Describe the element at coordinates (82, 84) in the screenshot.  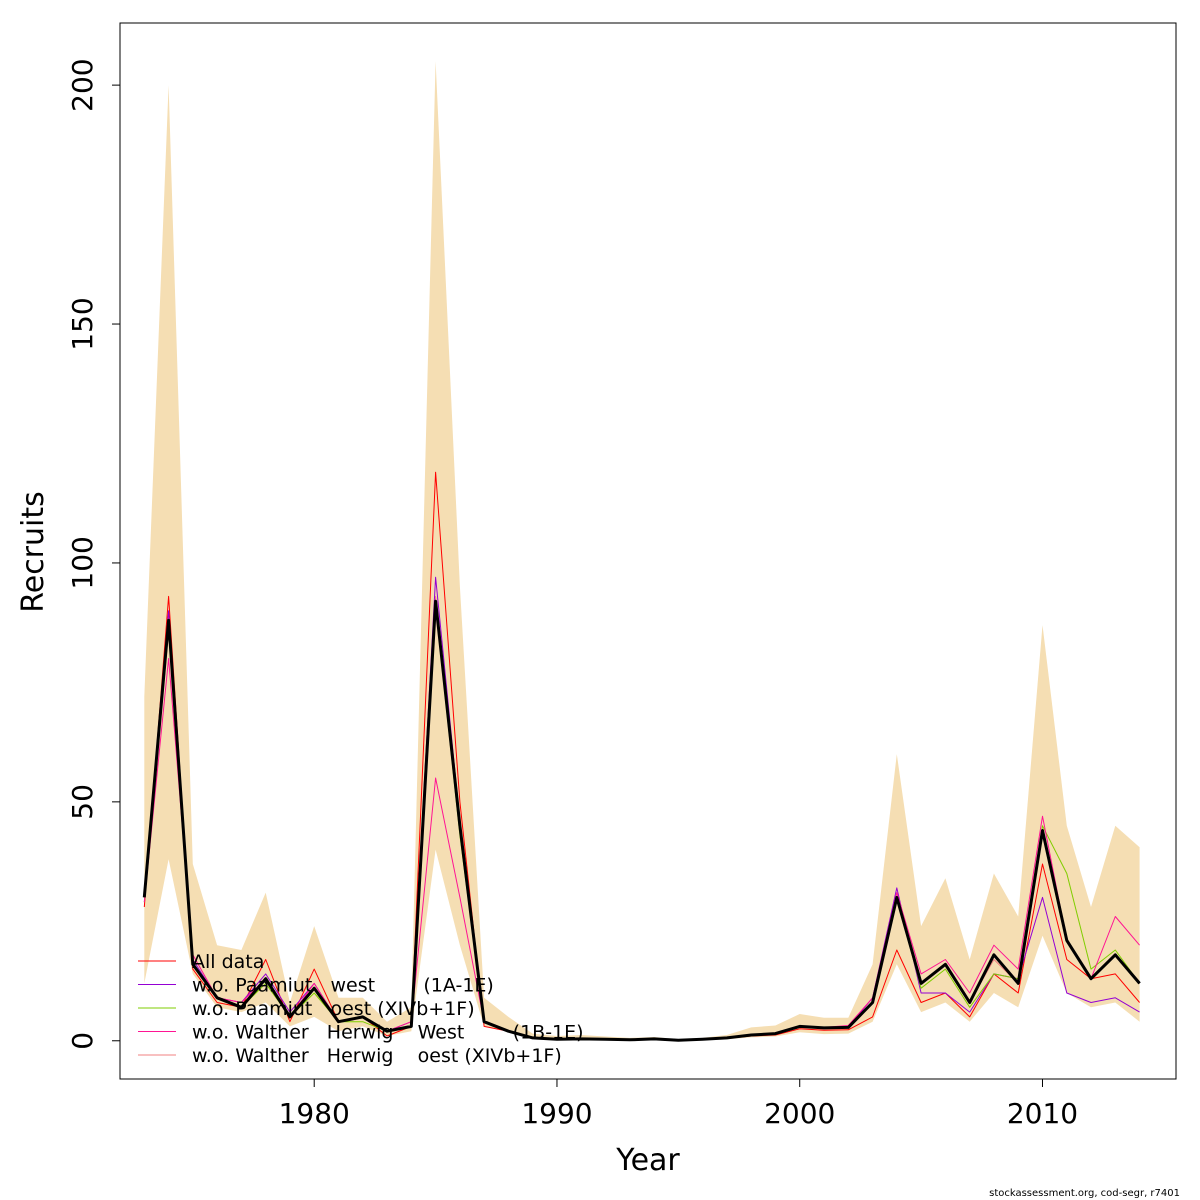
I see `y-tick-label: 200` at that location.